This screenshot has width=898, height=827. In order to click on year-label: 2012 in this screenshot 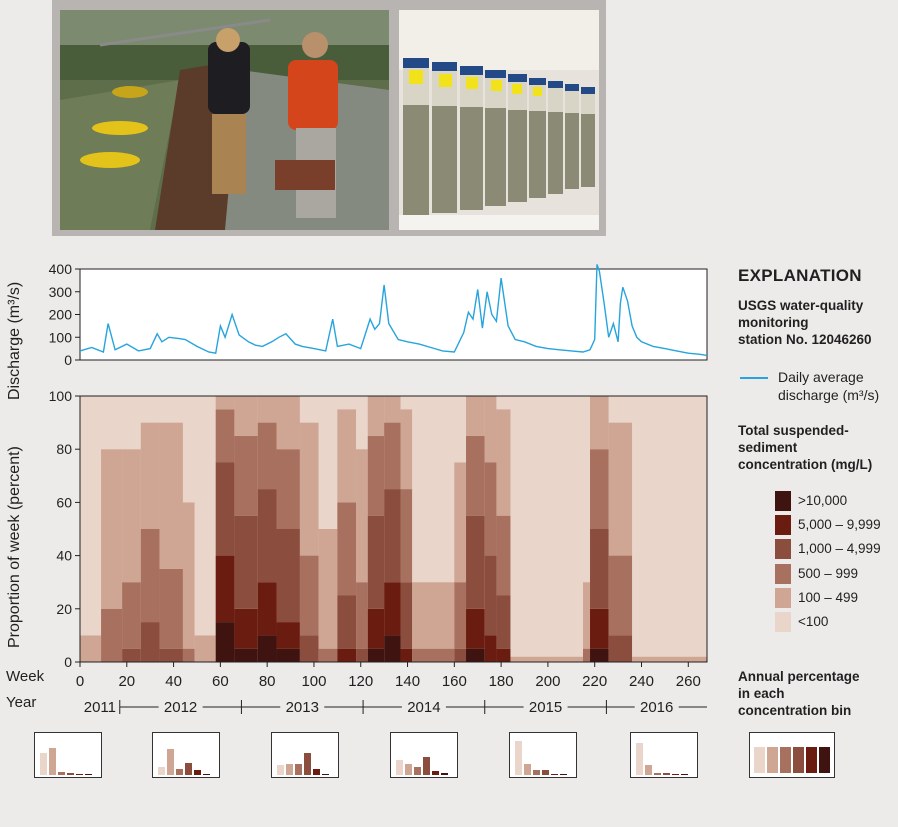, I will do `click(180, 707)`.